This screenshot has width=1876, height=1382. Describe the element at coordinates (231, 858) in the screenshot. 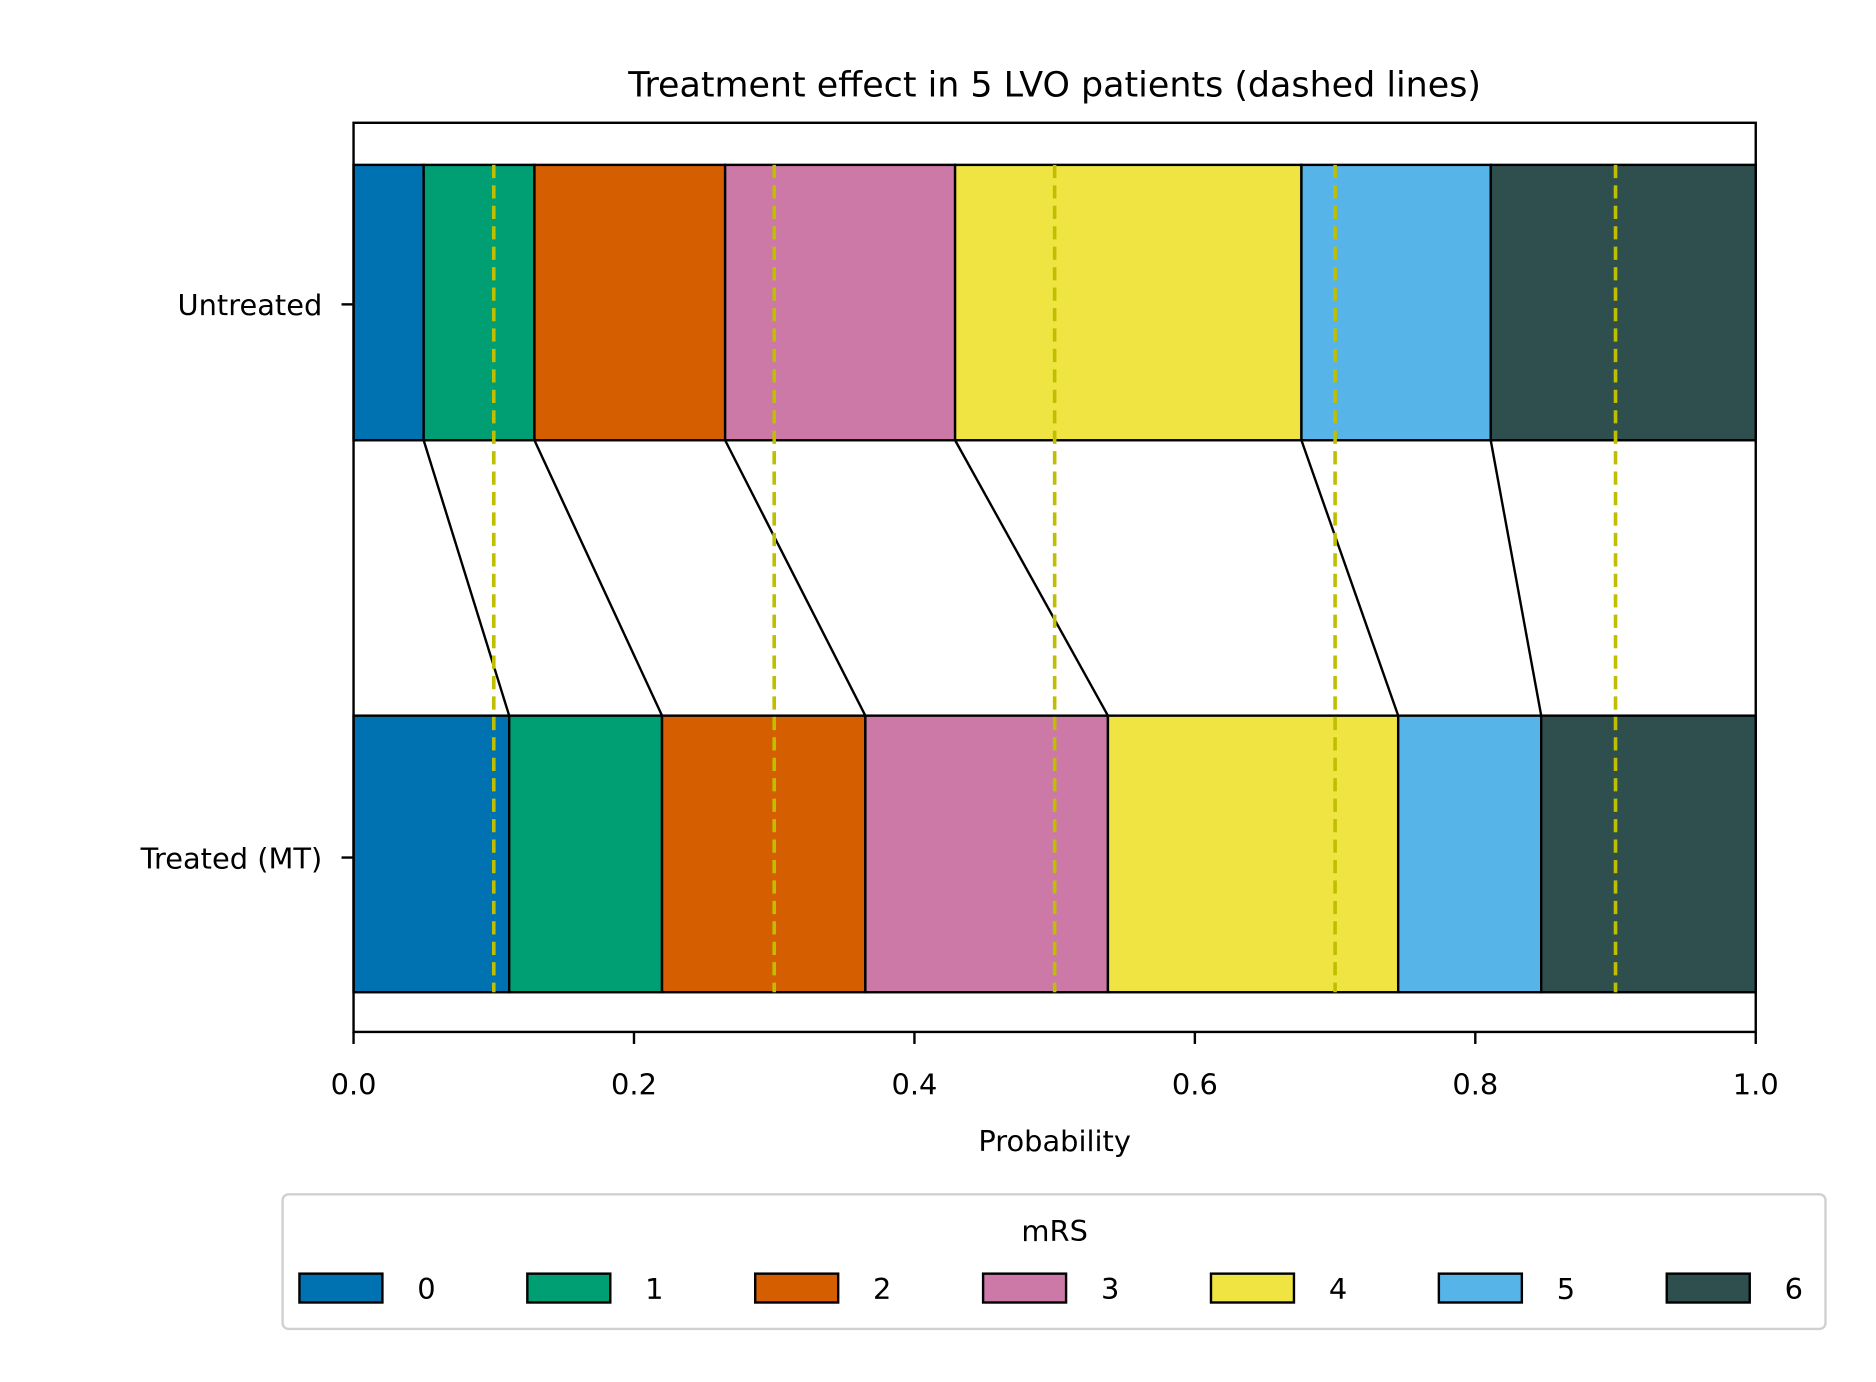

I see `y-tick-label: Treated (MT)` at that location.